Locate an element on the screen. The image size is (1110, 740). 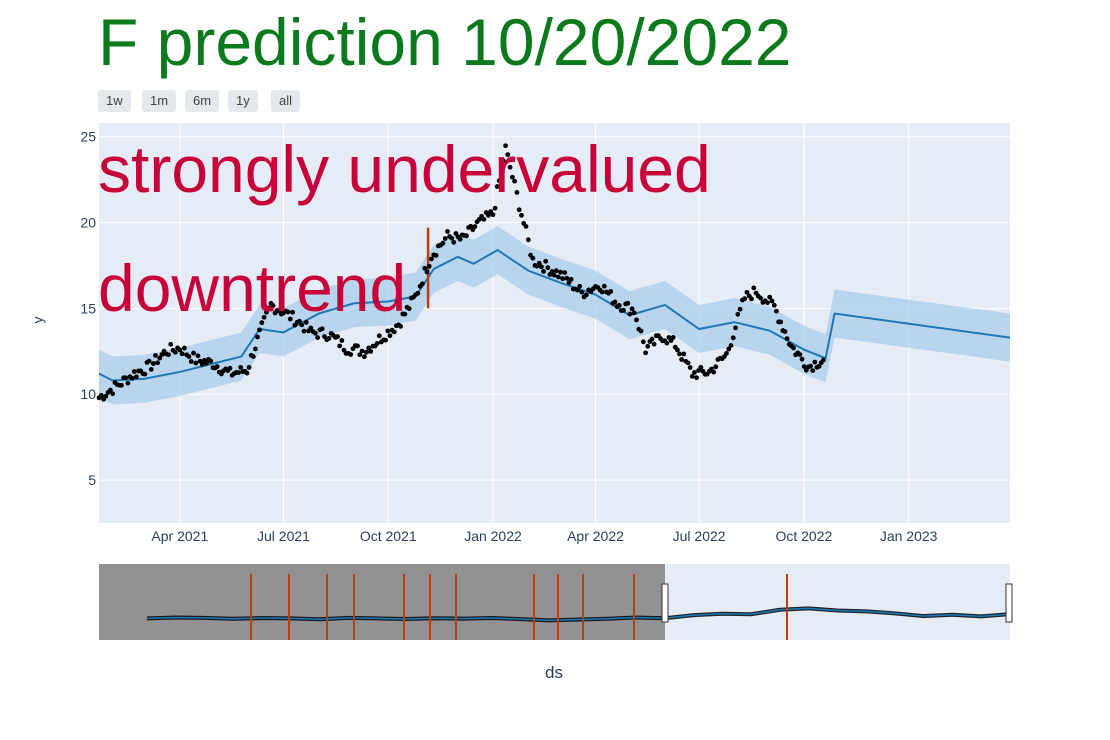
y-tick-label: 20 is located at coordinates (88, 223).